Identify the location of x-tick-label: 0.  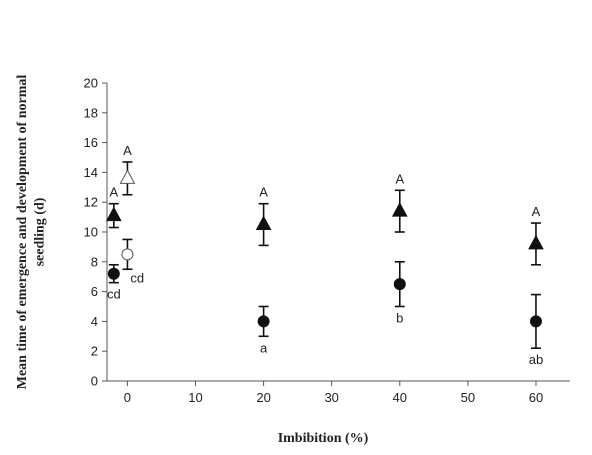
(127, 397).